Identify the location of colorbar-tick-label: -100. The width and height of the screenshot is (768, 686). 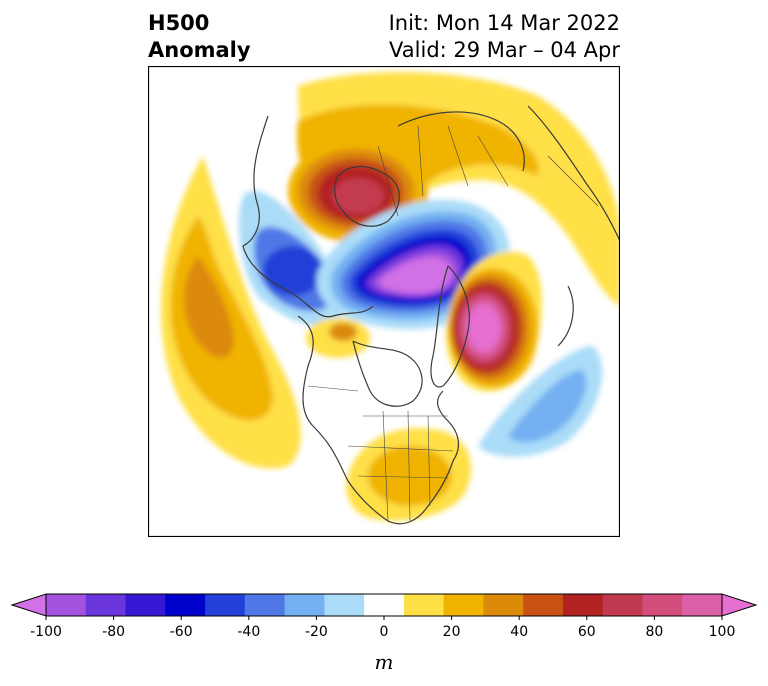
(46, 632).